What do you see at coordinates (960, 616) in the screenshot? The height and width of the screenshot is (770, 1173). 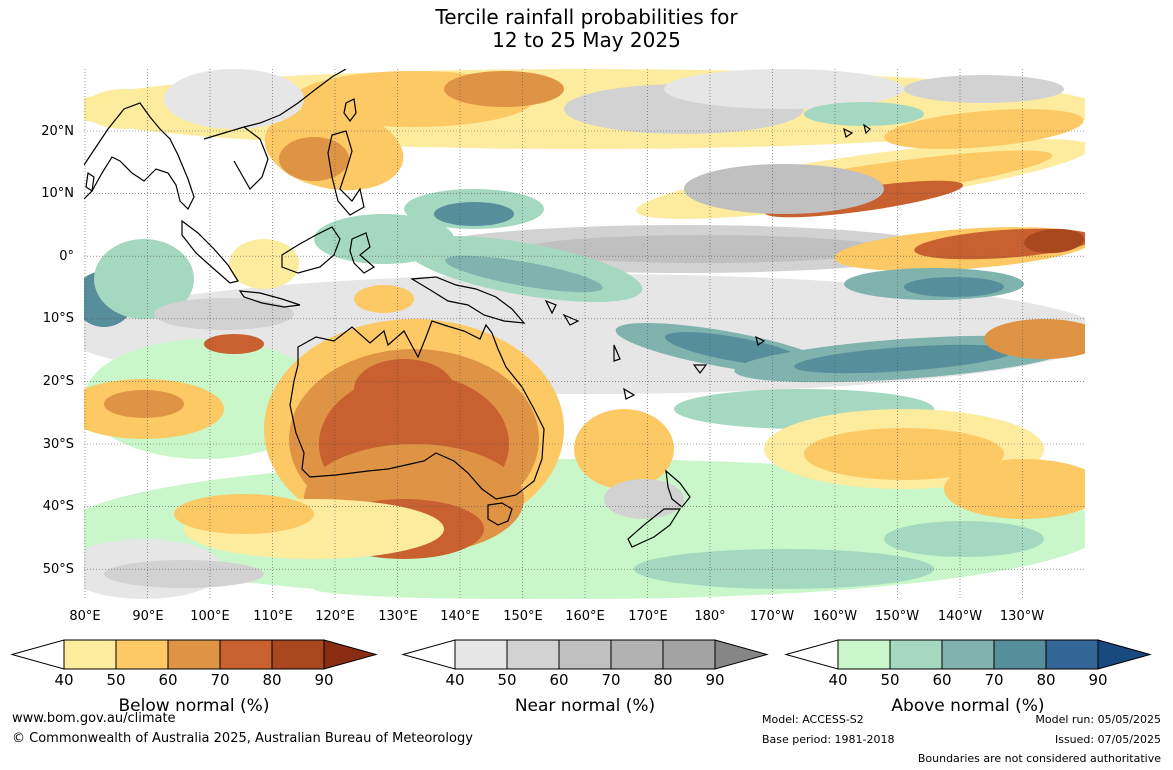 I see `lon-label: 140°W` at bounding box center [960, 616].